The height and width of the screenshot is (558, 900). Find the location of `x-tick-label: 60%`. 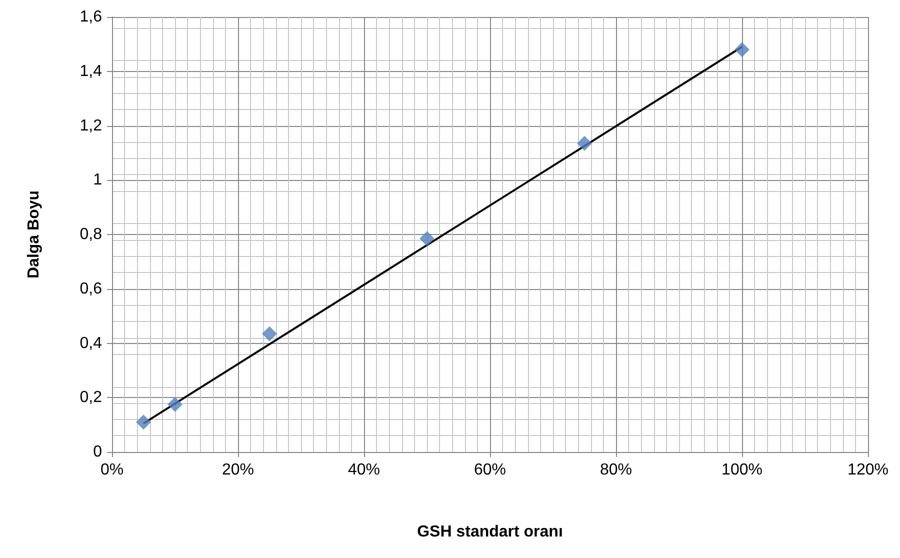

x-tick-label: 60% is located at coordinates (490, 470).